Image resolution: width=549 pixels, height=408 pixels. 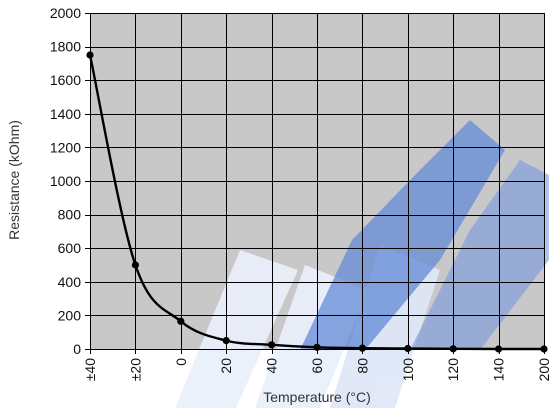 I want to click on x-tick-label: ±40, so click(x=90, y=369).